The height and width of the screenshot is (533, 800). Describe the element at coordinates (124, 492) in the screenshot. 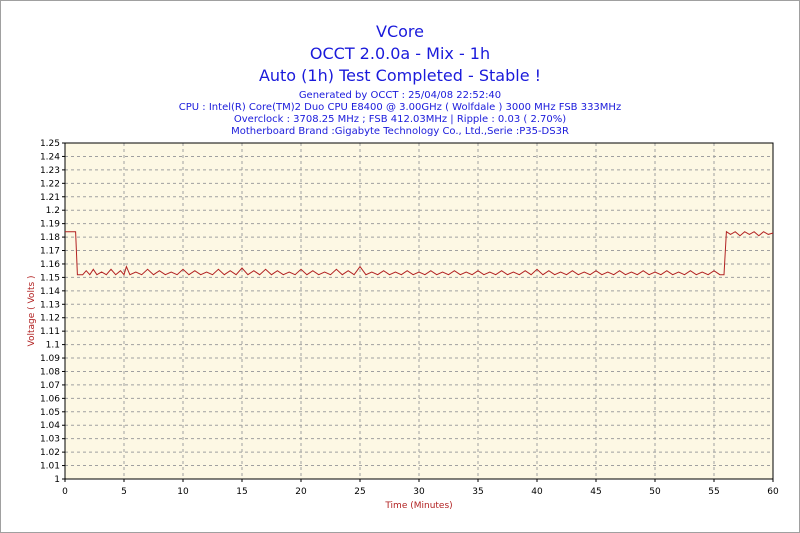

I see `x-tick-label: 5` at that location.